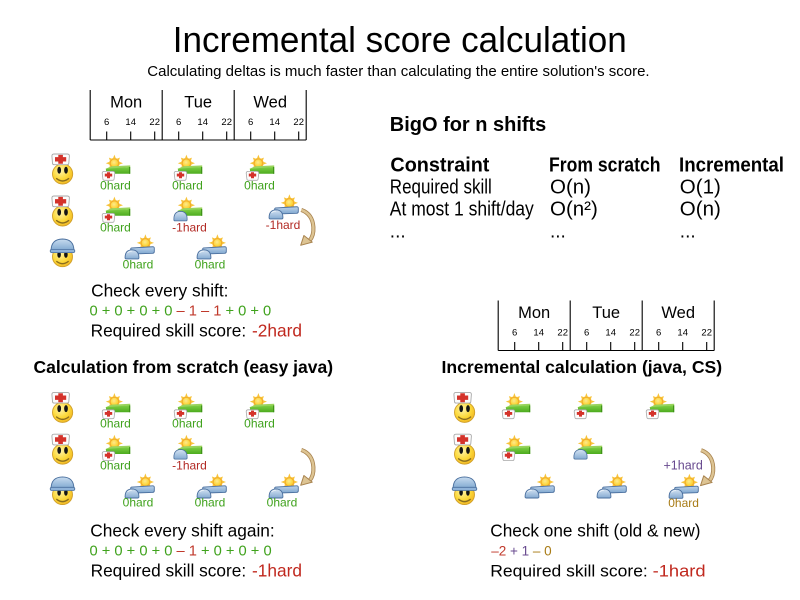 This screenshot has height=600, width=800. What do you see at coordinates (181, 552) in the screenshot?
I see `svg-text: 0 + 0 + 0 + 0 – 1 + 0 + 0 + 0` at bounding box center [181, 552].